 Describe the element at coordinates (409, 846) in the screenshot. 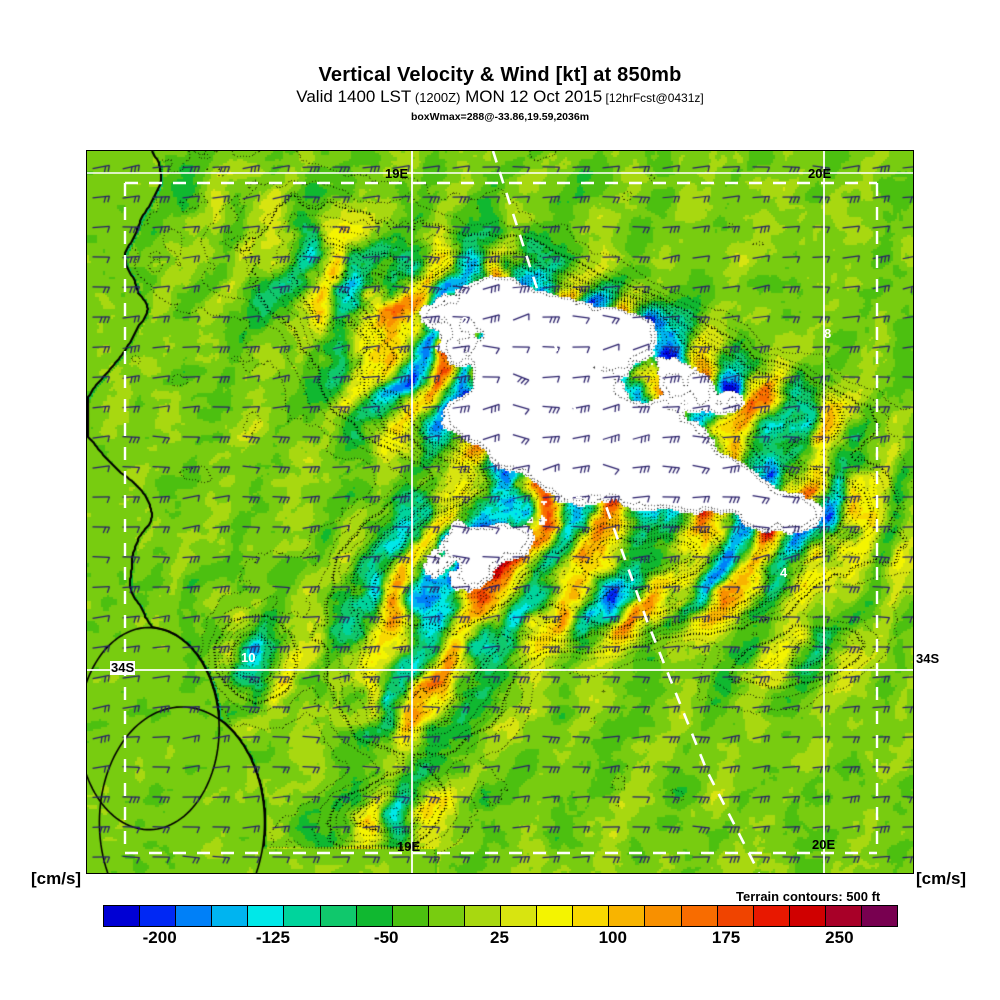

I see `lon-label-19e-bottom: 19E` at that location.